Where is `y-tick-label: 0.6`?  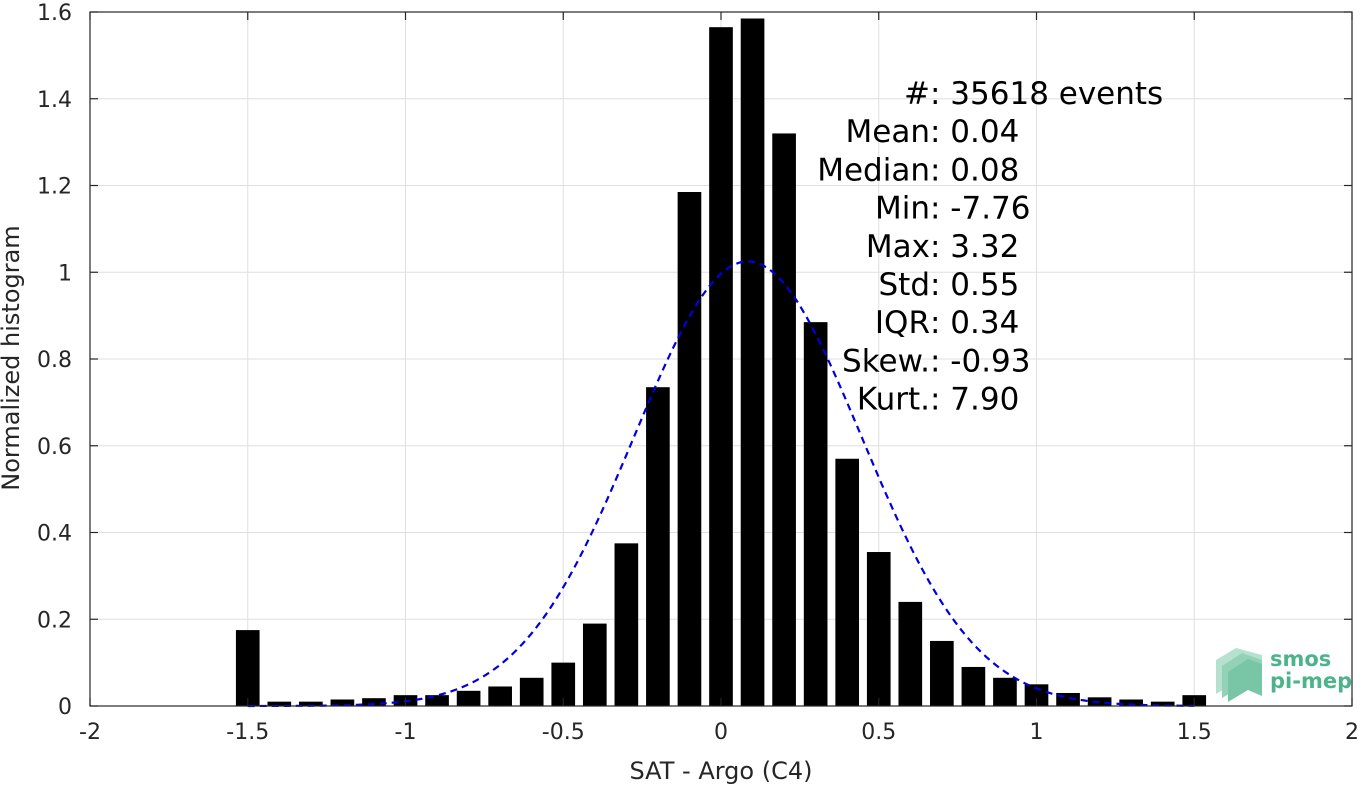 y-tick-label: 0.6 is located at coordinates (54, 447).